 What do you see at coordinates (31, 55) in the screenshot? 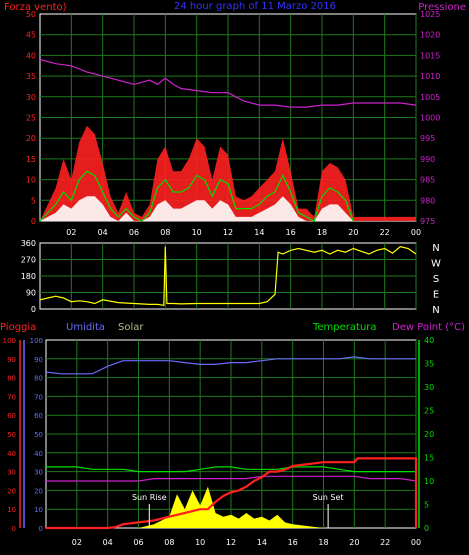
I see `y-tick-label-left: 40` at bounding box center [31, 55].